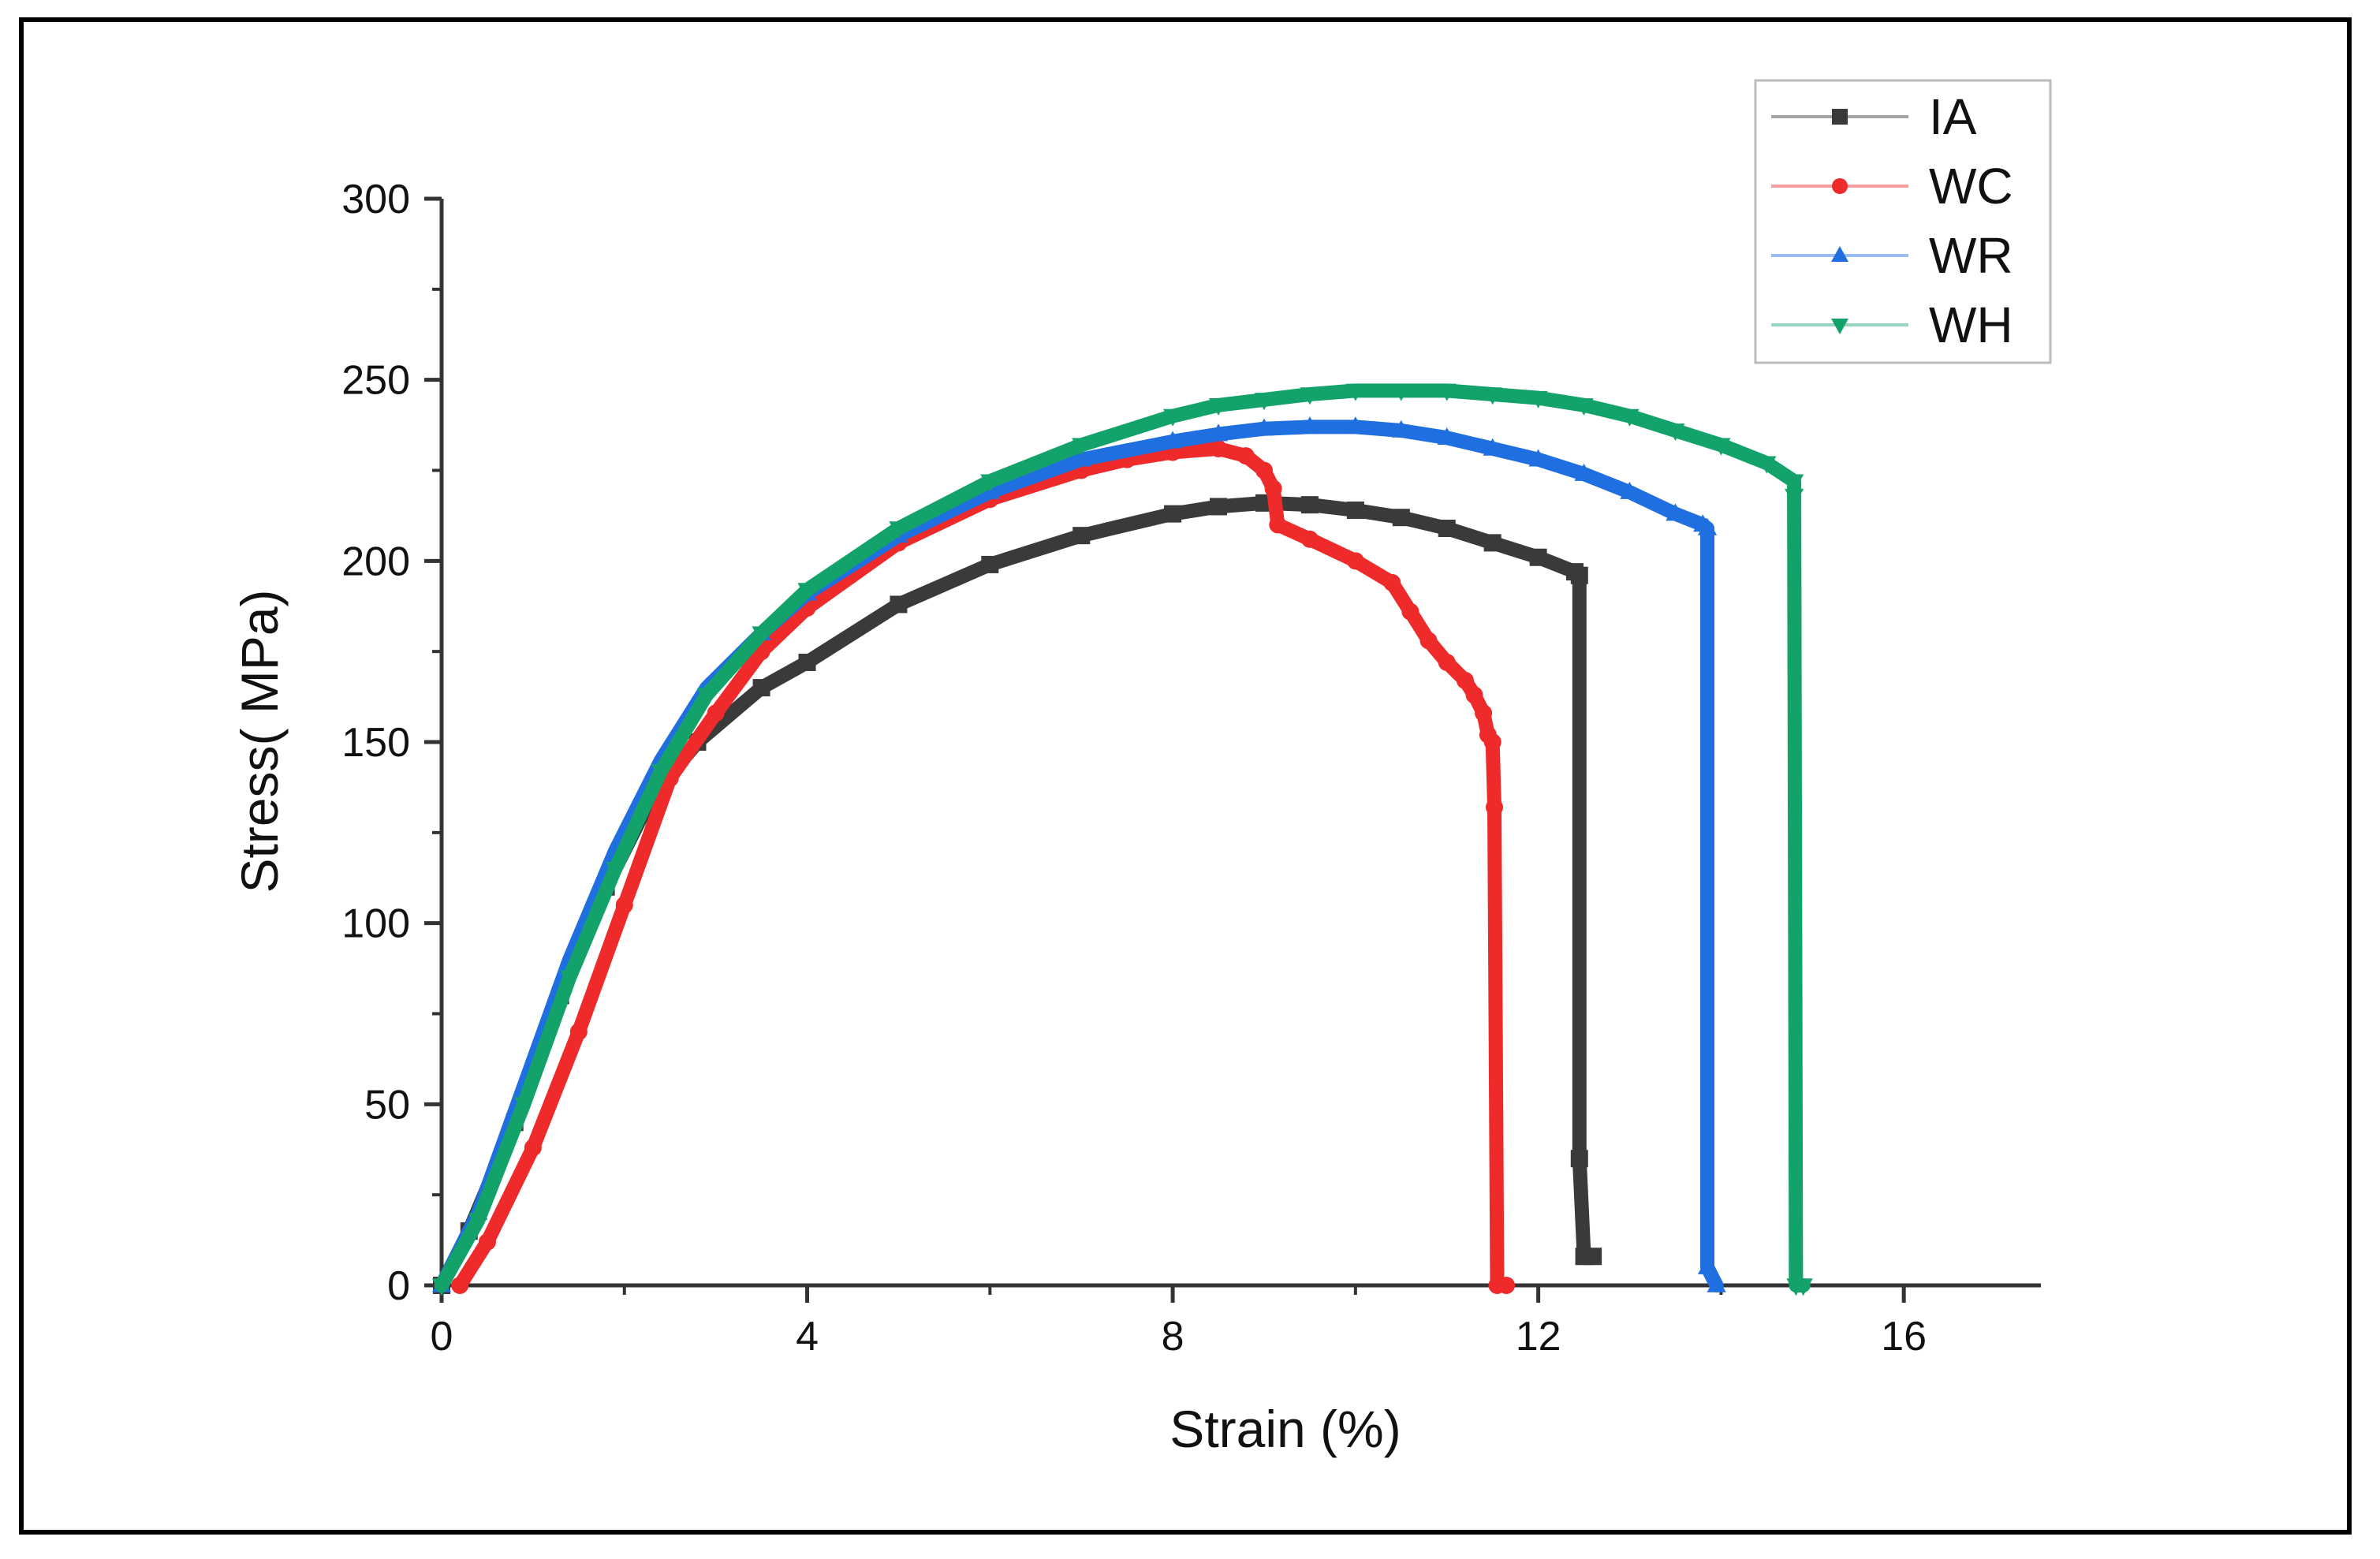 The image size is (2380, 1559). What do you see at coordinates (375, 561) in the screenshot?
I see `y-tick-label: 200` at bounding box center [375, 561].